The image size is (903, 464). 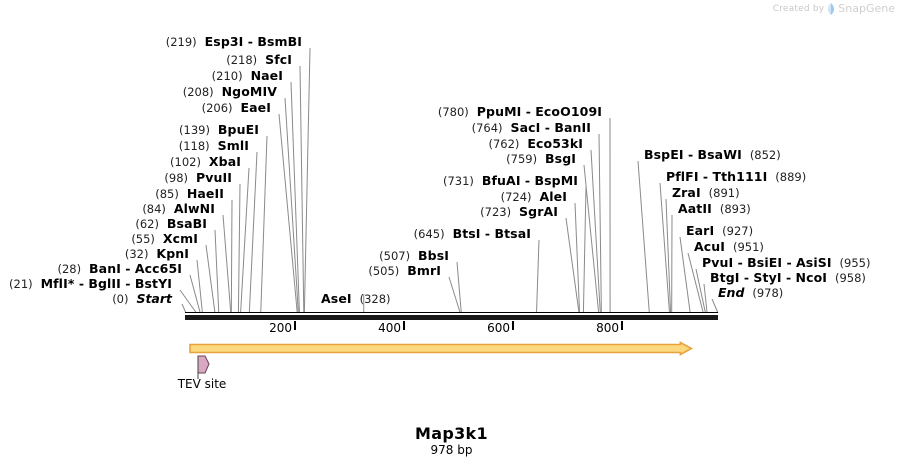 What do you see at coordinates (213, 177) in the screenshot?
I see `enzyme-name: PvuII` at bounding box center [213, 177].